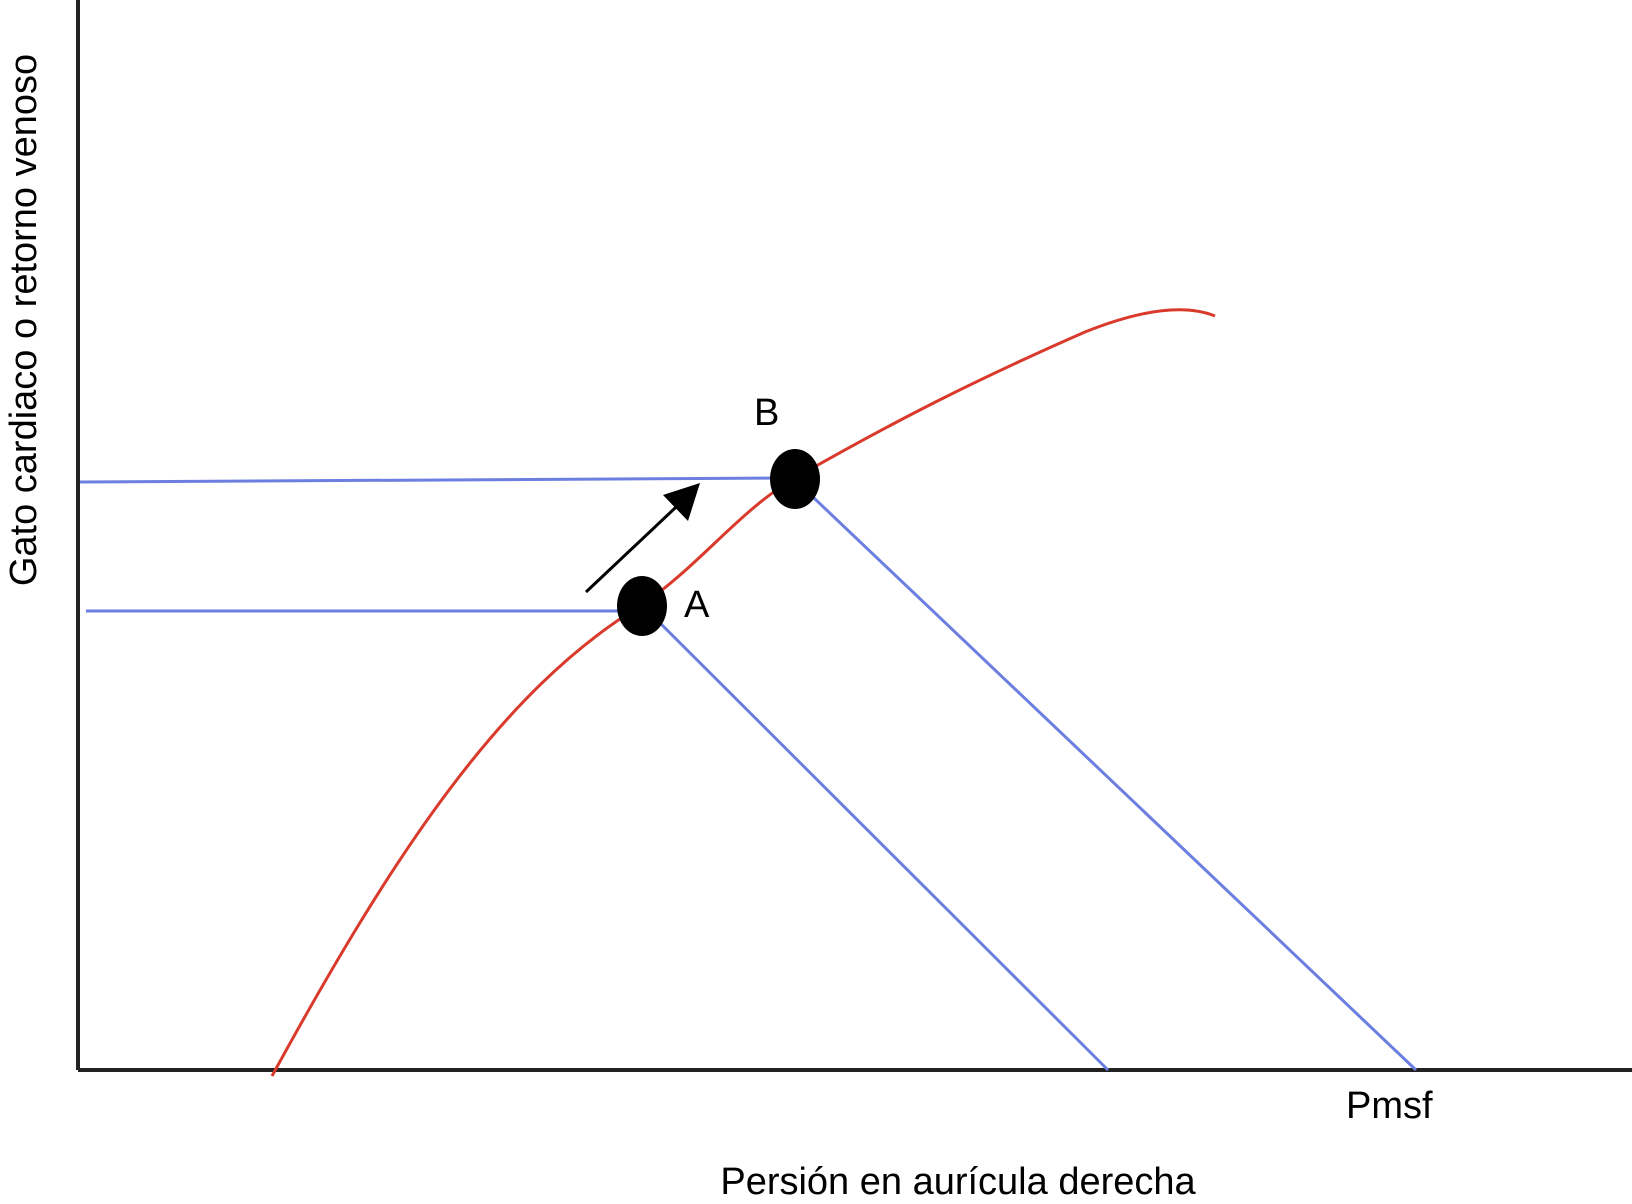 This screenshot has height=1204, width=1632. What do you see at coordinates (766, 413) in the screenshot?
I see `point-b-label: B` at bounding box center [766, 413].